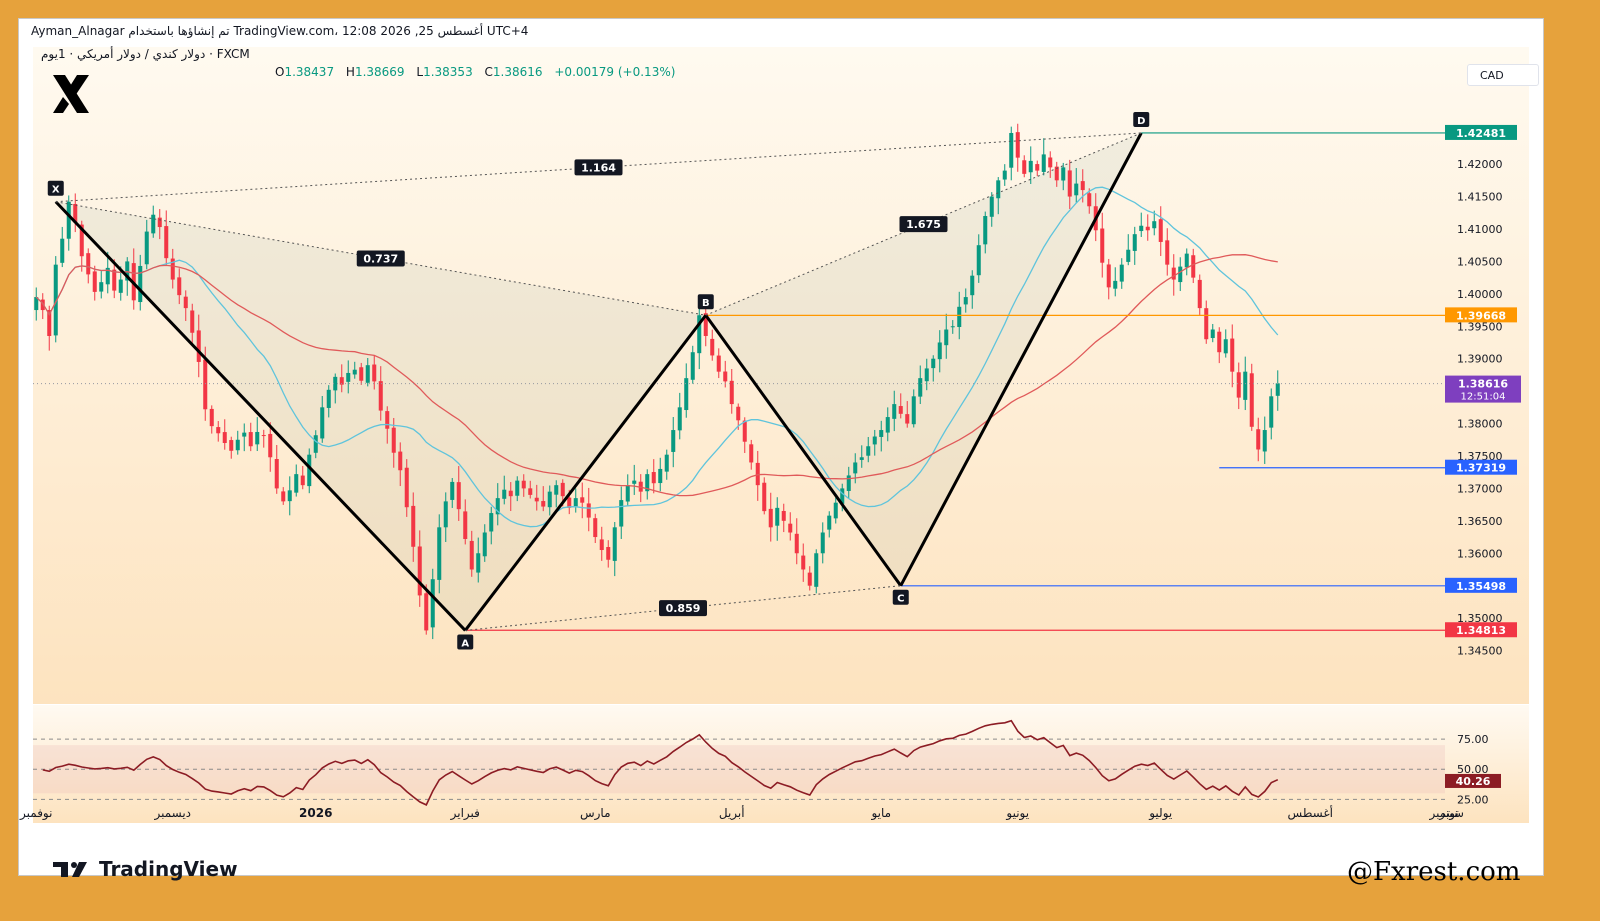  What do you see at coordinates (1480, 488) in the screenshot?
I see `price-axis-tick: 1.37000` at bounding box center [1480, 488].